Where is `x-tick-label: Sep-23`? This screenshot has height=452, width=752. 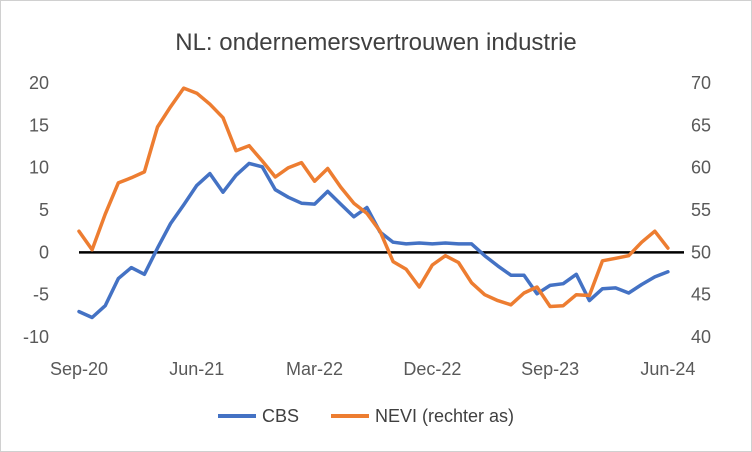 x-tick-label: Sep-23 is located at coordinates (550, 369).